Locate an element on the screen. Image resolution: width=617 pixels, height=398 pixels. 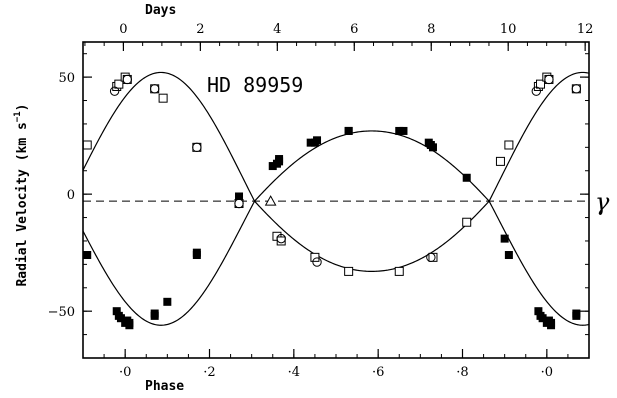
y-axis-title-close: ) is located at coordinates (22, 107).